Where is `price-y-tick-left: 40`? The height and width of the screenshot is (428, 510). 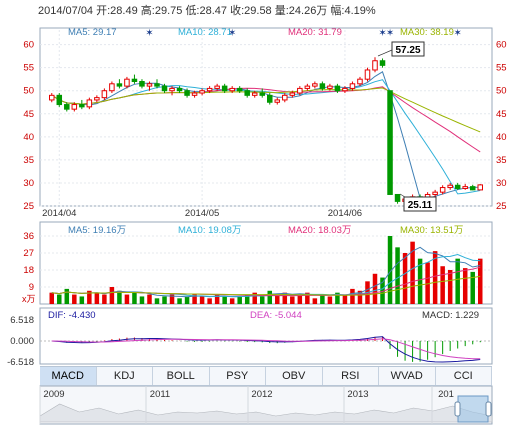
price-y-tick-left: 40 is located at coordinates (28, 137).